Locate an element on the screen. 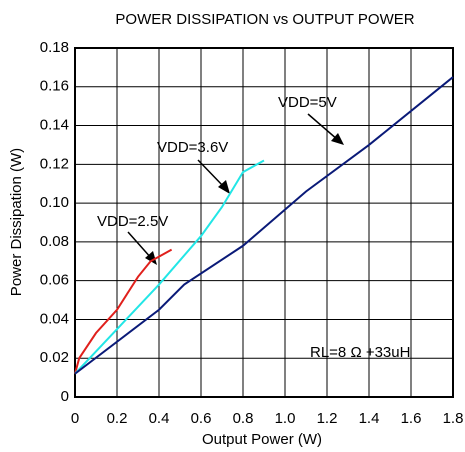 The image size is (465, 452). chart-title: POWER DISSIPATION vs OUTPUT POWER is located at coordinates (264, 19).